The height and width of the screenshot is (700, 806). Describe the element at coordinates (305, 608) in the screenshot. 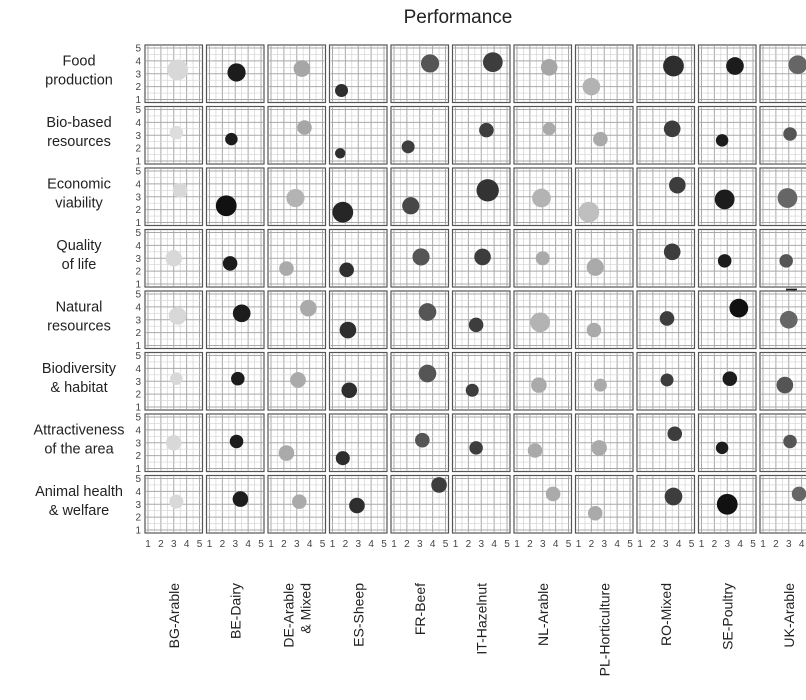

I see `column-label: & Mixed` at that location.